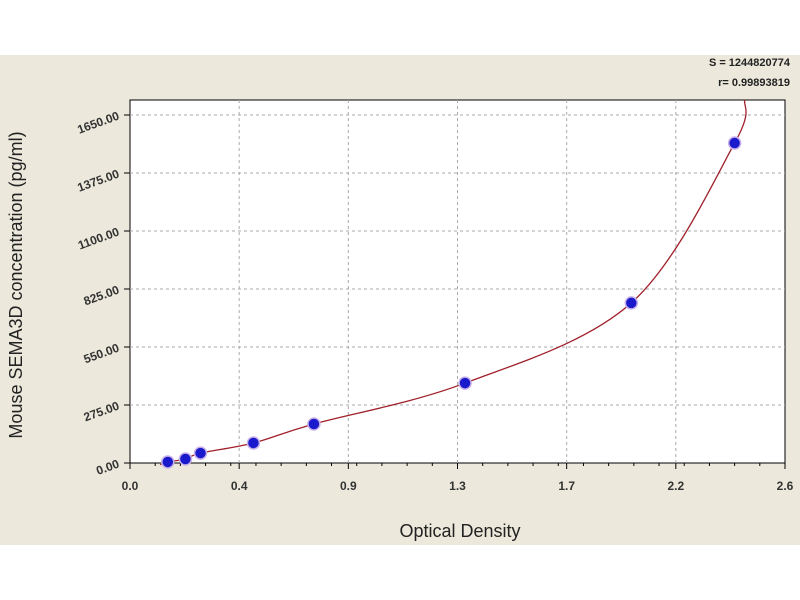 The height and width of the screenshot is (600, 800). What do you see at coordinates (130, 486) in the screenshot?
I see `x-tick-label: 0.0` at bounding box center [130, 486].